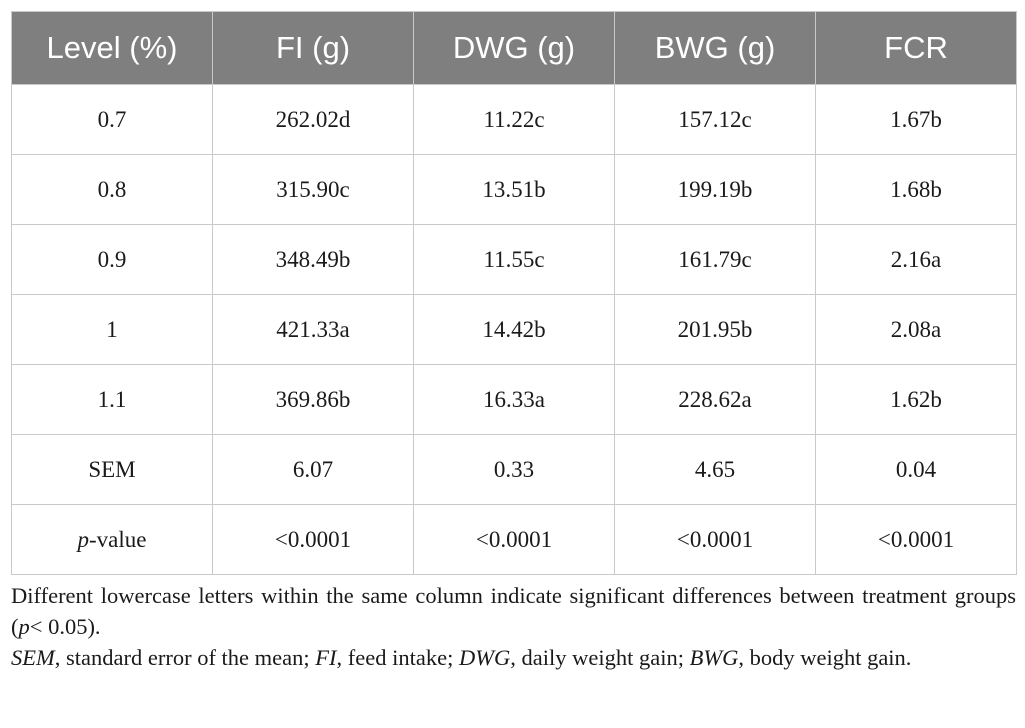  I want to click on cell-level: 1, so click(112, 329).